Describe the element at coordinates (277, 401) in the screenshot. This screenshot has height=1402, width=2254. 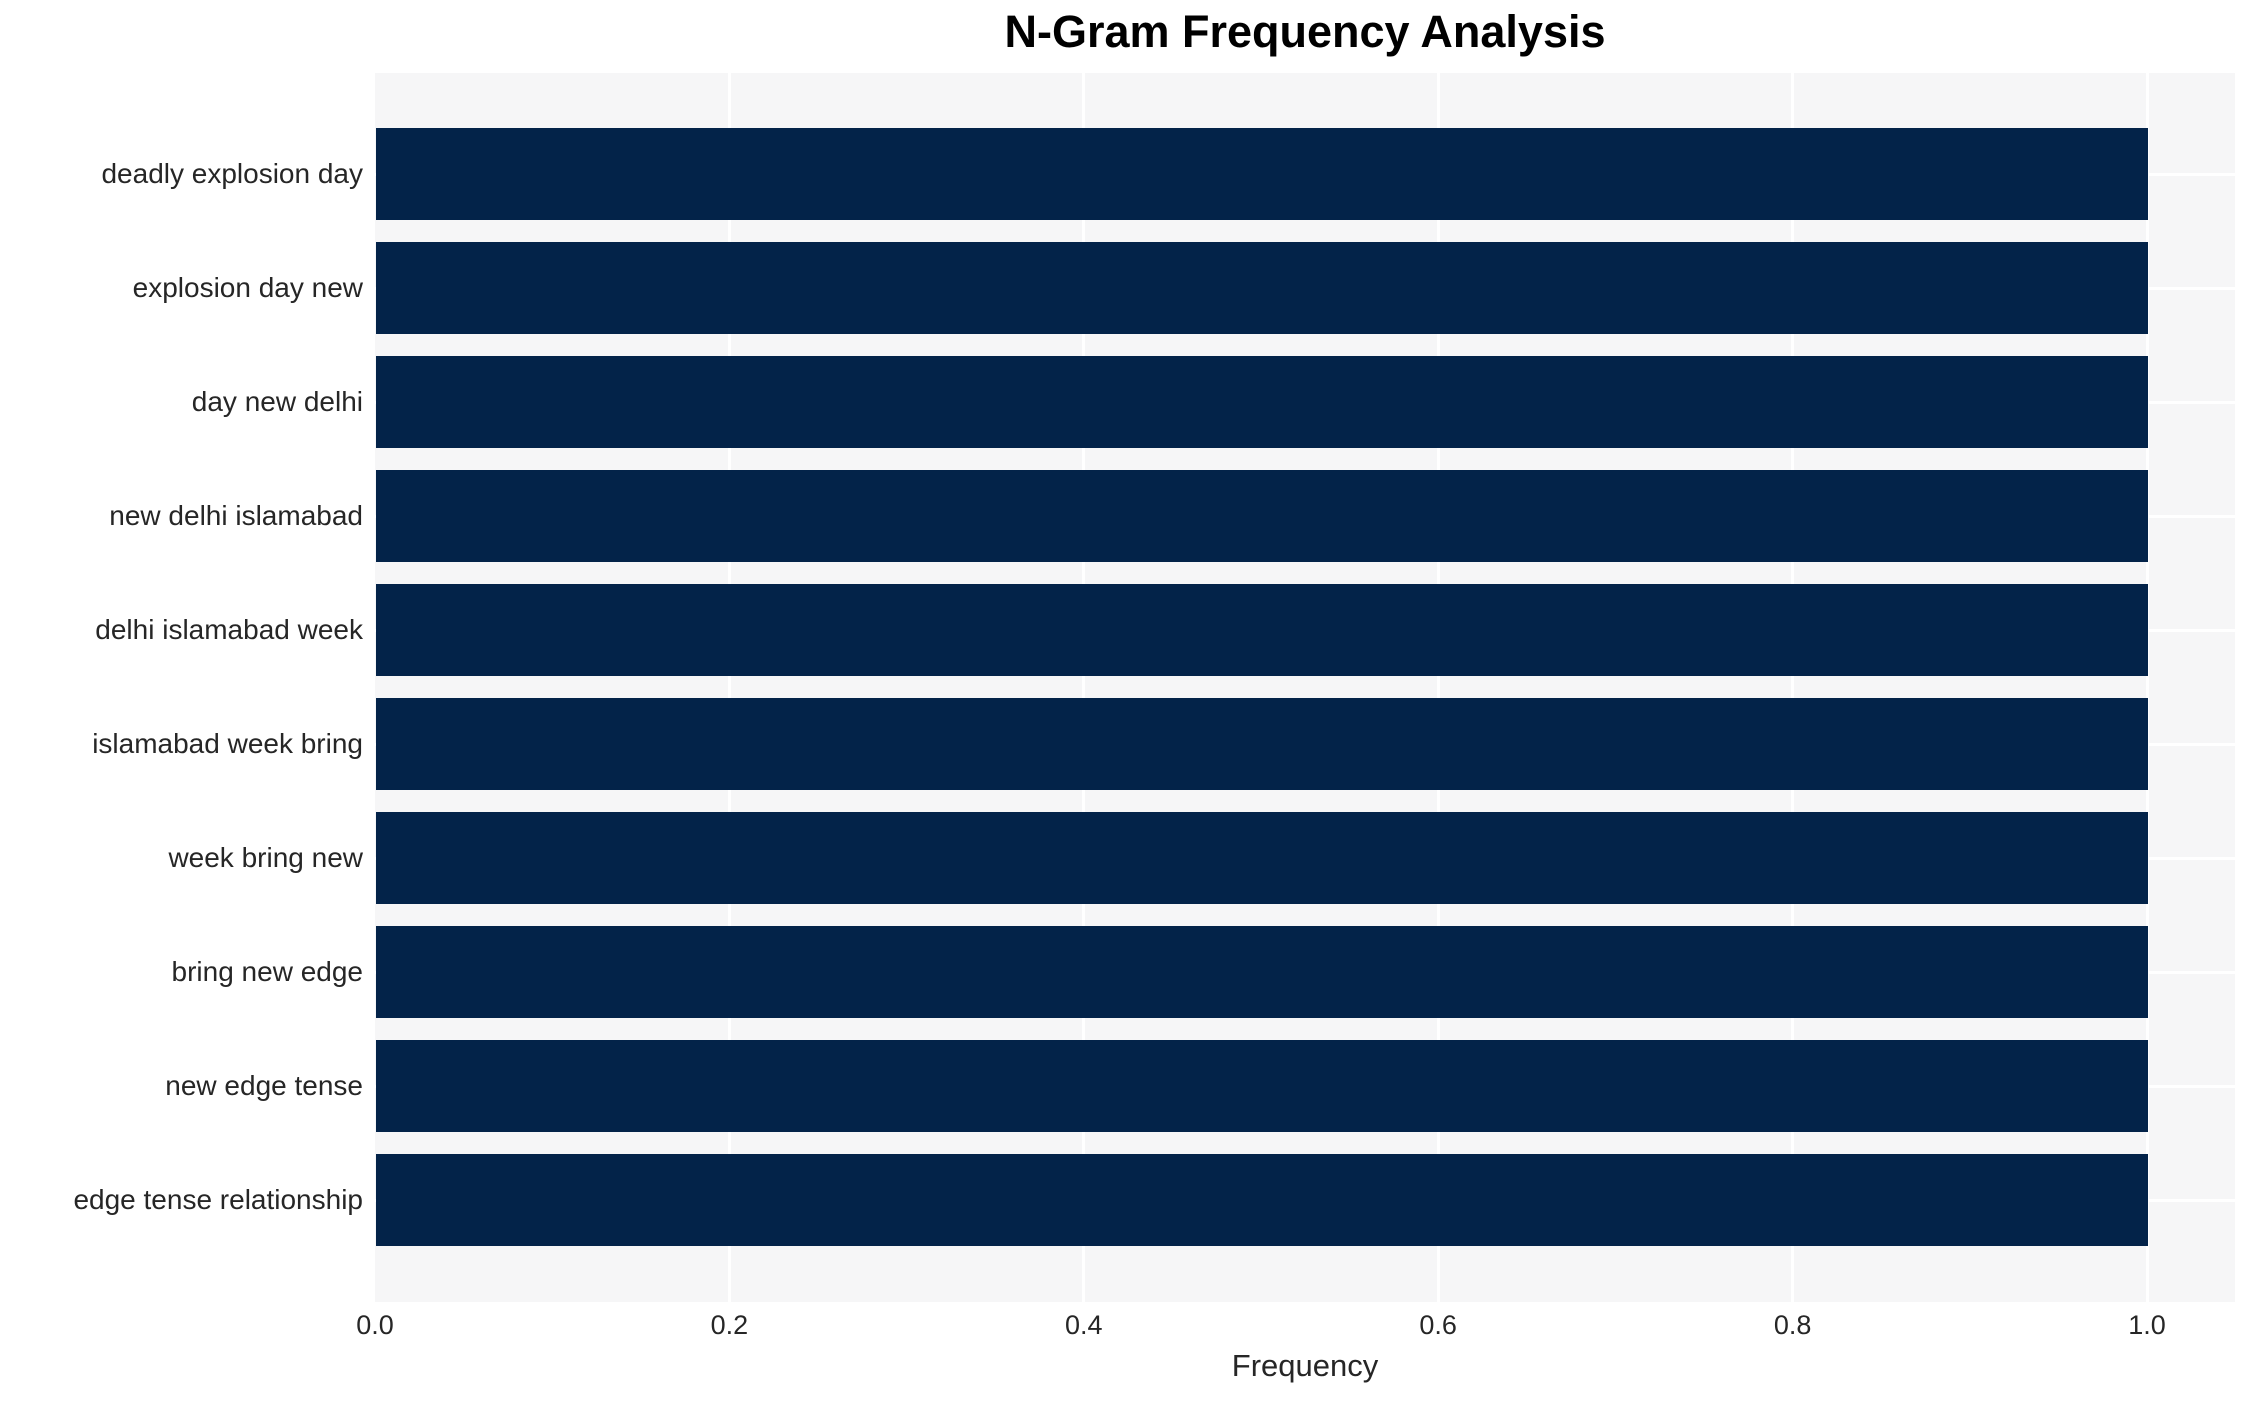
I see `y-axis-tick-label: day new delhi` at that location.